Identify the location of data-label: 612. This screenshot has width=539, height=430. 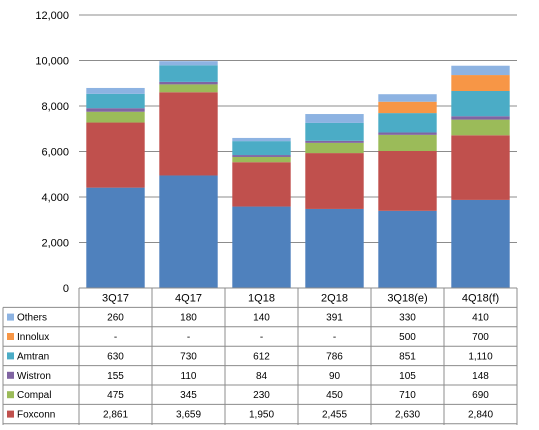
(261, 356).